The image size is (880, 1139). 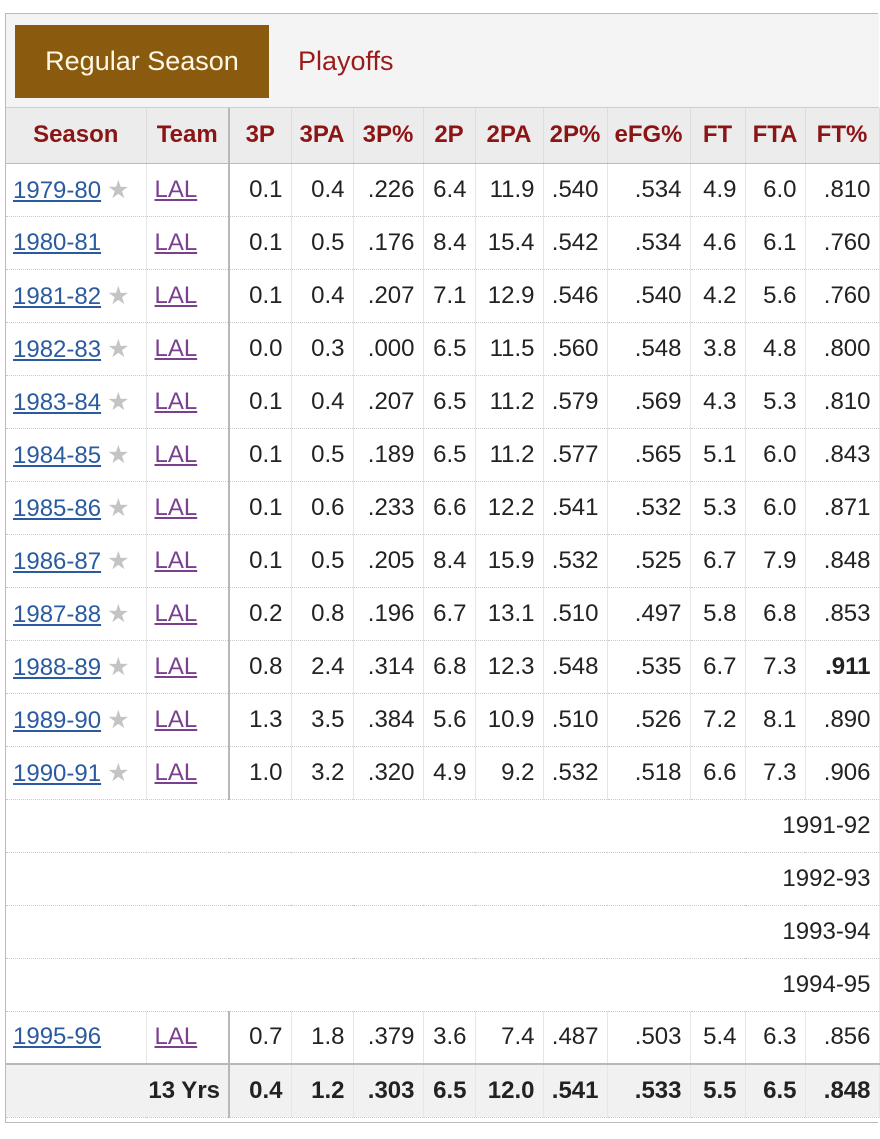 I want to click on stat-cell: .760, so click(x=842, y=296).